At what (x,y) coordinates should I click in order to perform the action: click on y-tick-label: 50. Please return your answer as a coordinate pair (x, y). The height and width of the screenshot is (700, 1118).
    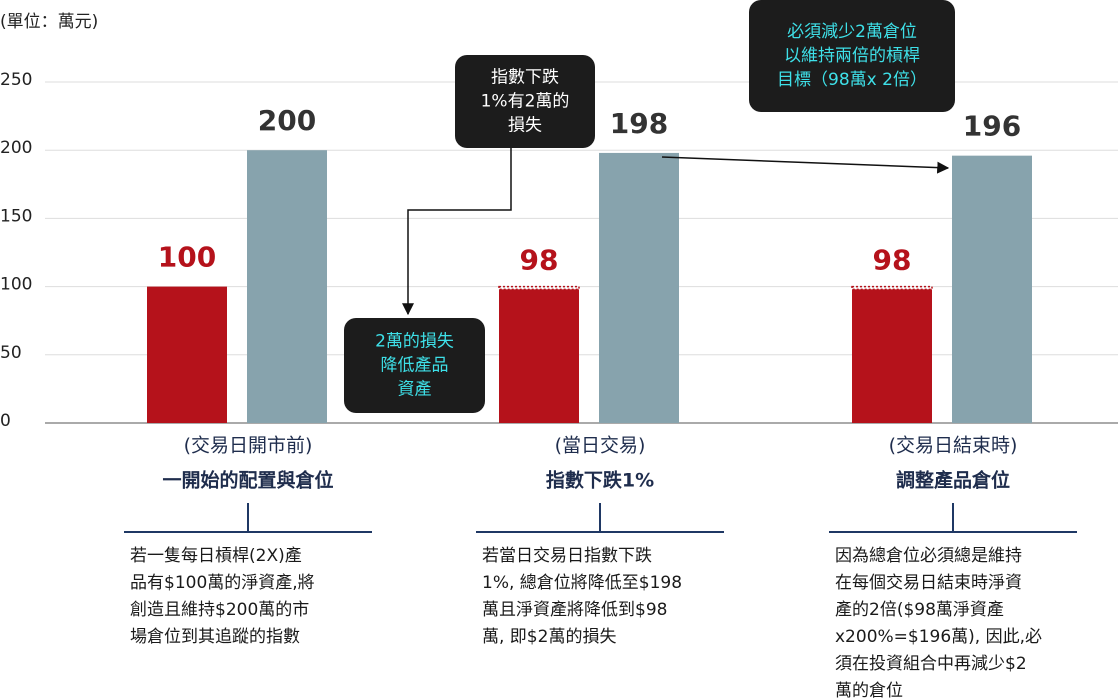
    Looking at the image, I should click on (11, 353).